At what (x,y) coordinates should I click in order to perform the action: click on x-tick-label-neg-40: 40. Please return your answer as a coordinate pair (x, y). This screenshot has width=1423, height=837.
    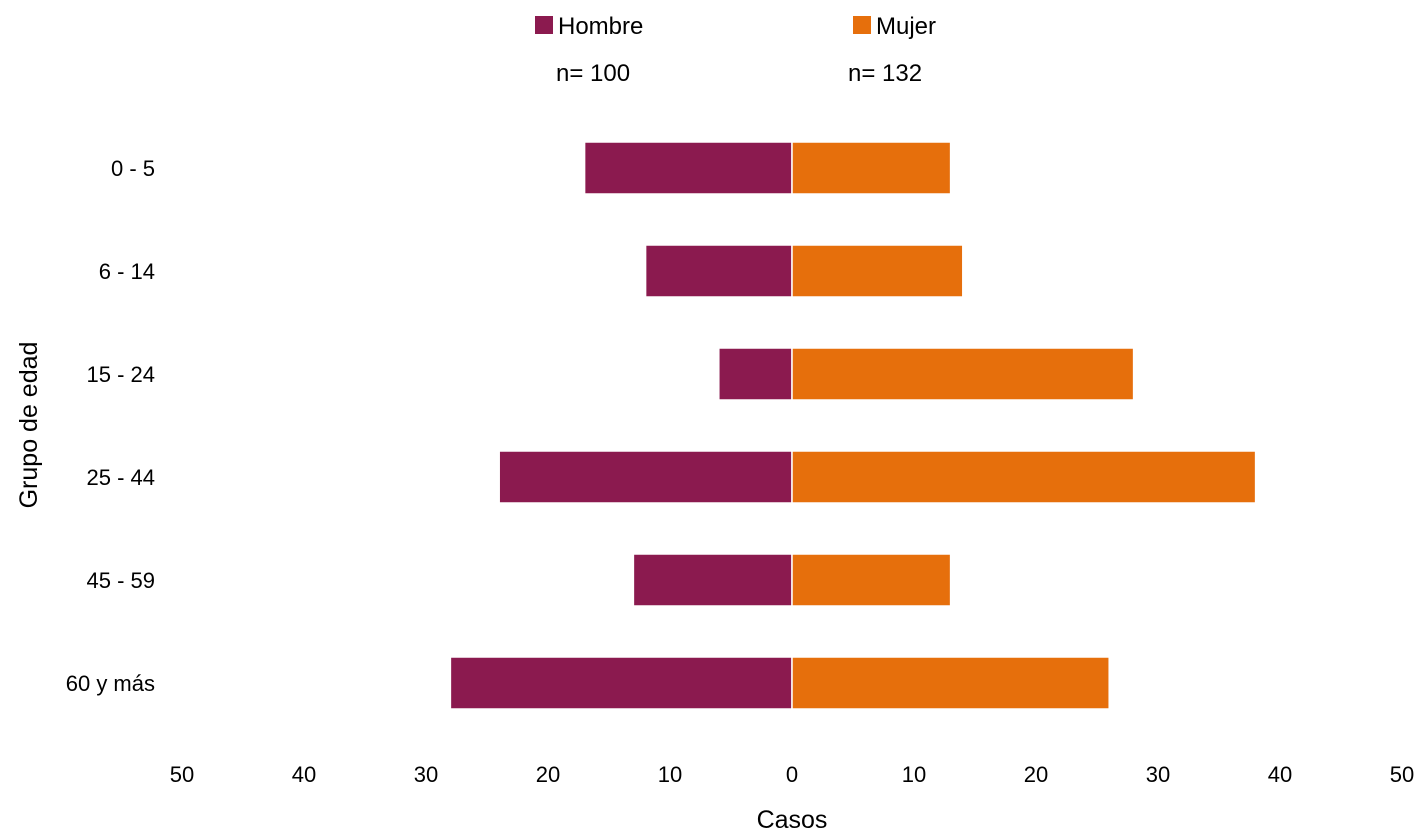
    Looking at the image, I should click on (304, 774).